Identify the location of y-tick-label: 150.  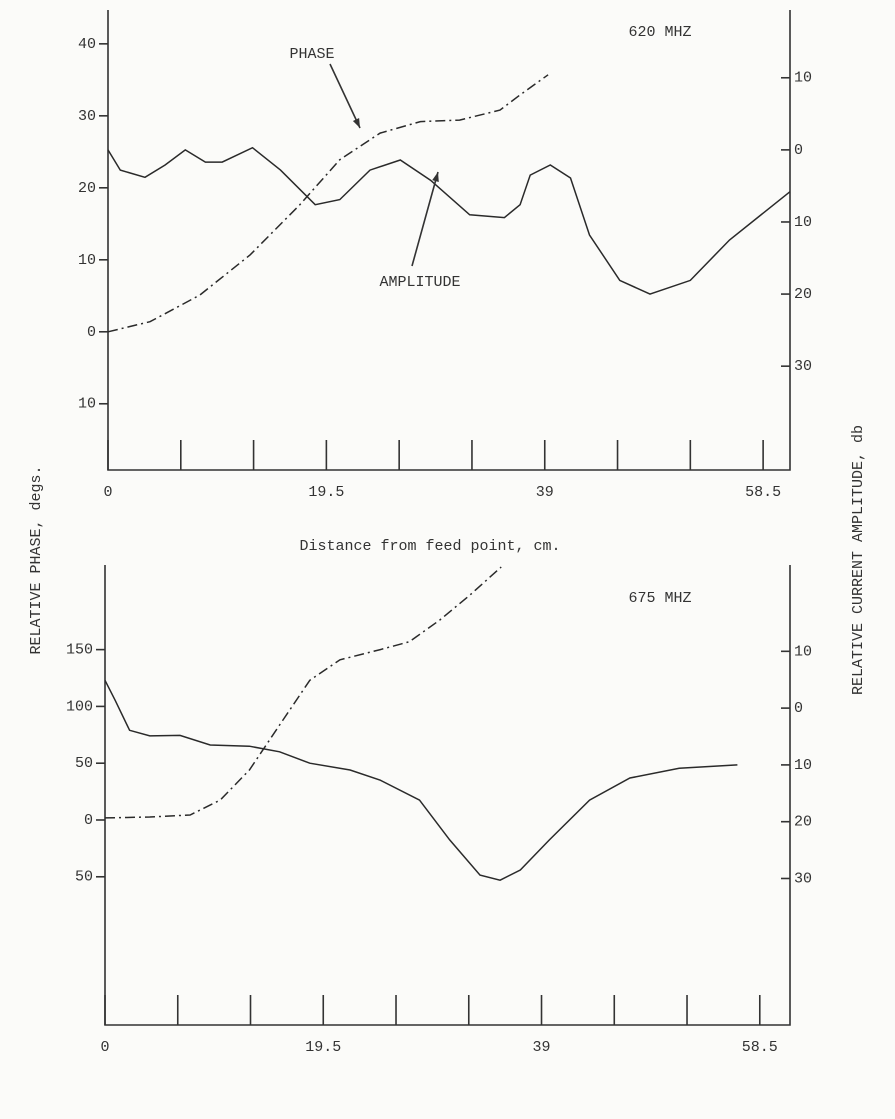
(79, 650).